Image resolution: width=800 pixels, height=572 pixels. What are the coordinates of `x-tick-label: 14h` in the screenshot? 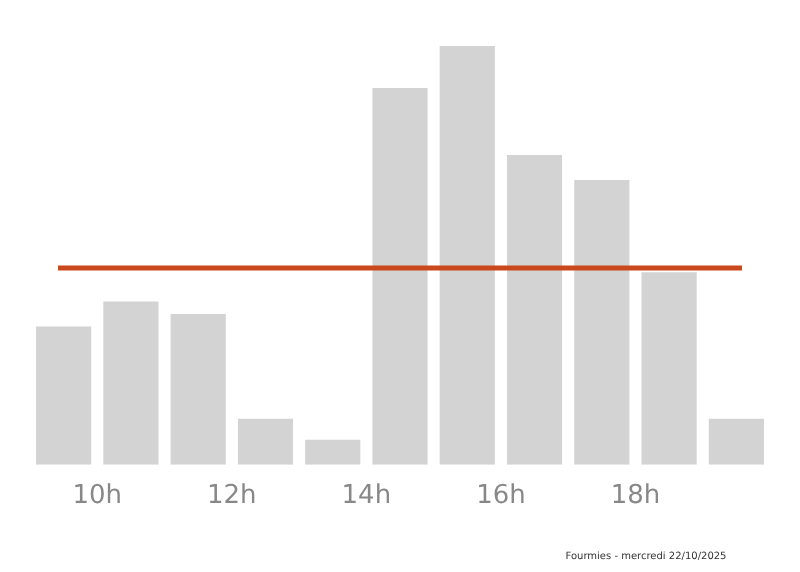 It's located at (366, 496).